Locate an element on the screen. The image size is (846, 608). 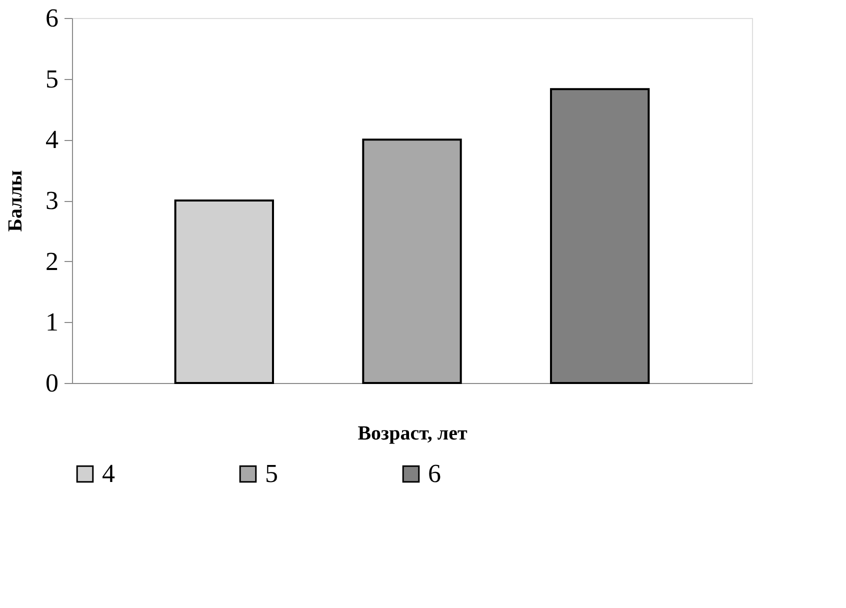
y-tick-label: 4 is located at coordinates (52, 139).